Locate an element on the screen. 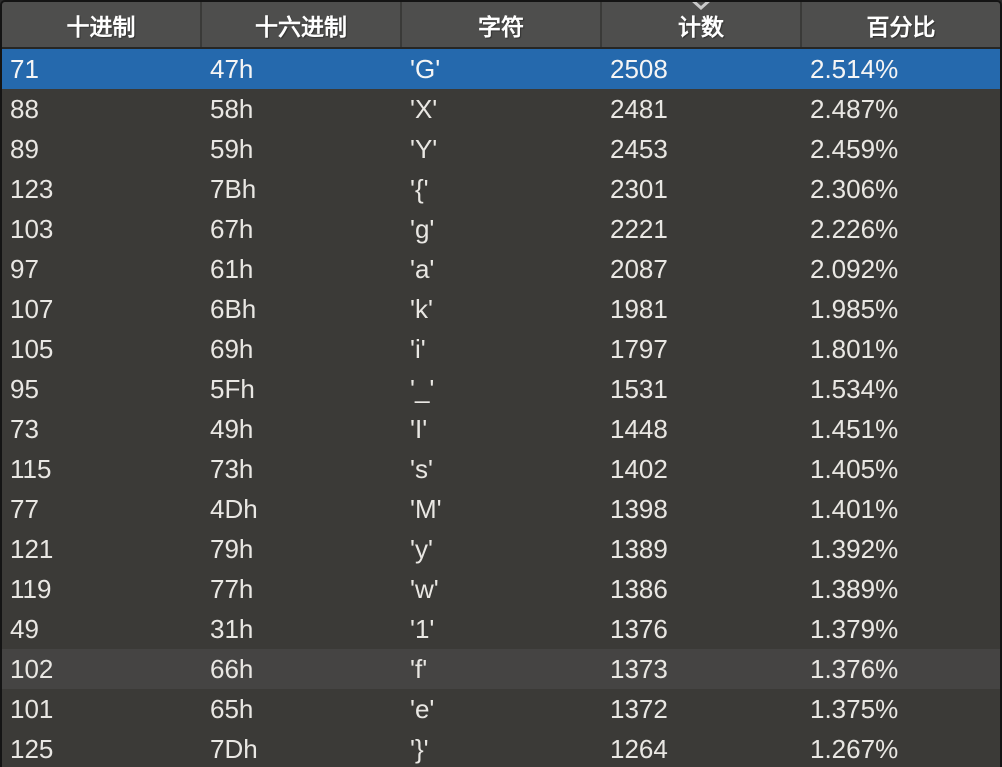  table-row: 97 61h 'a' 2087 2.092% is located at coordinates (501, 269).